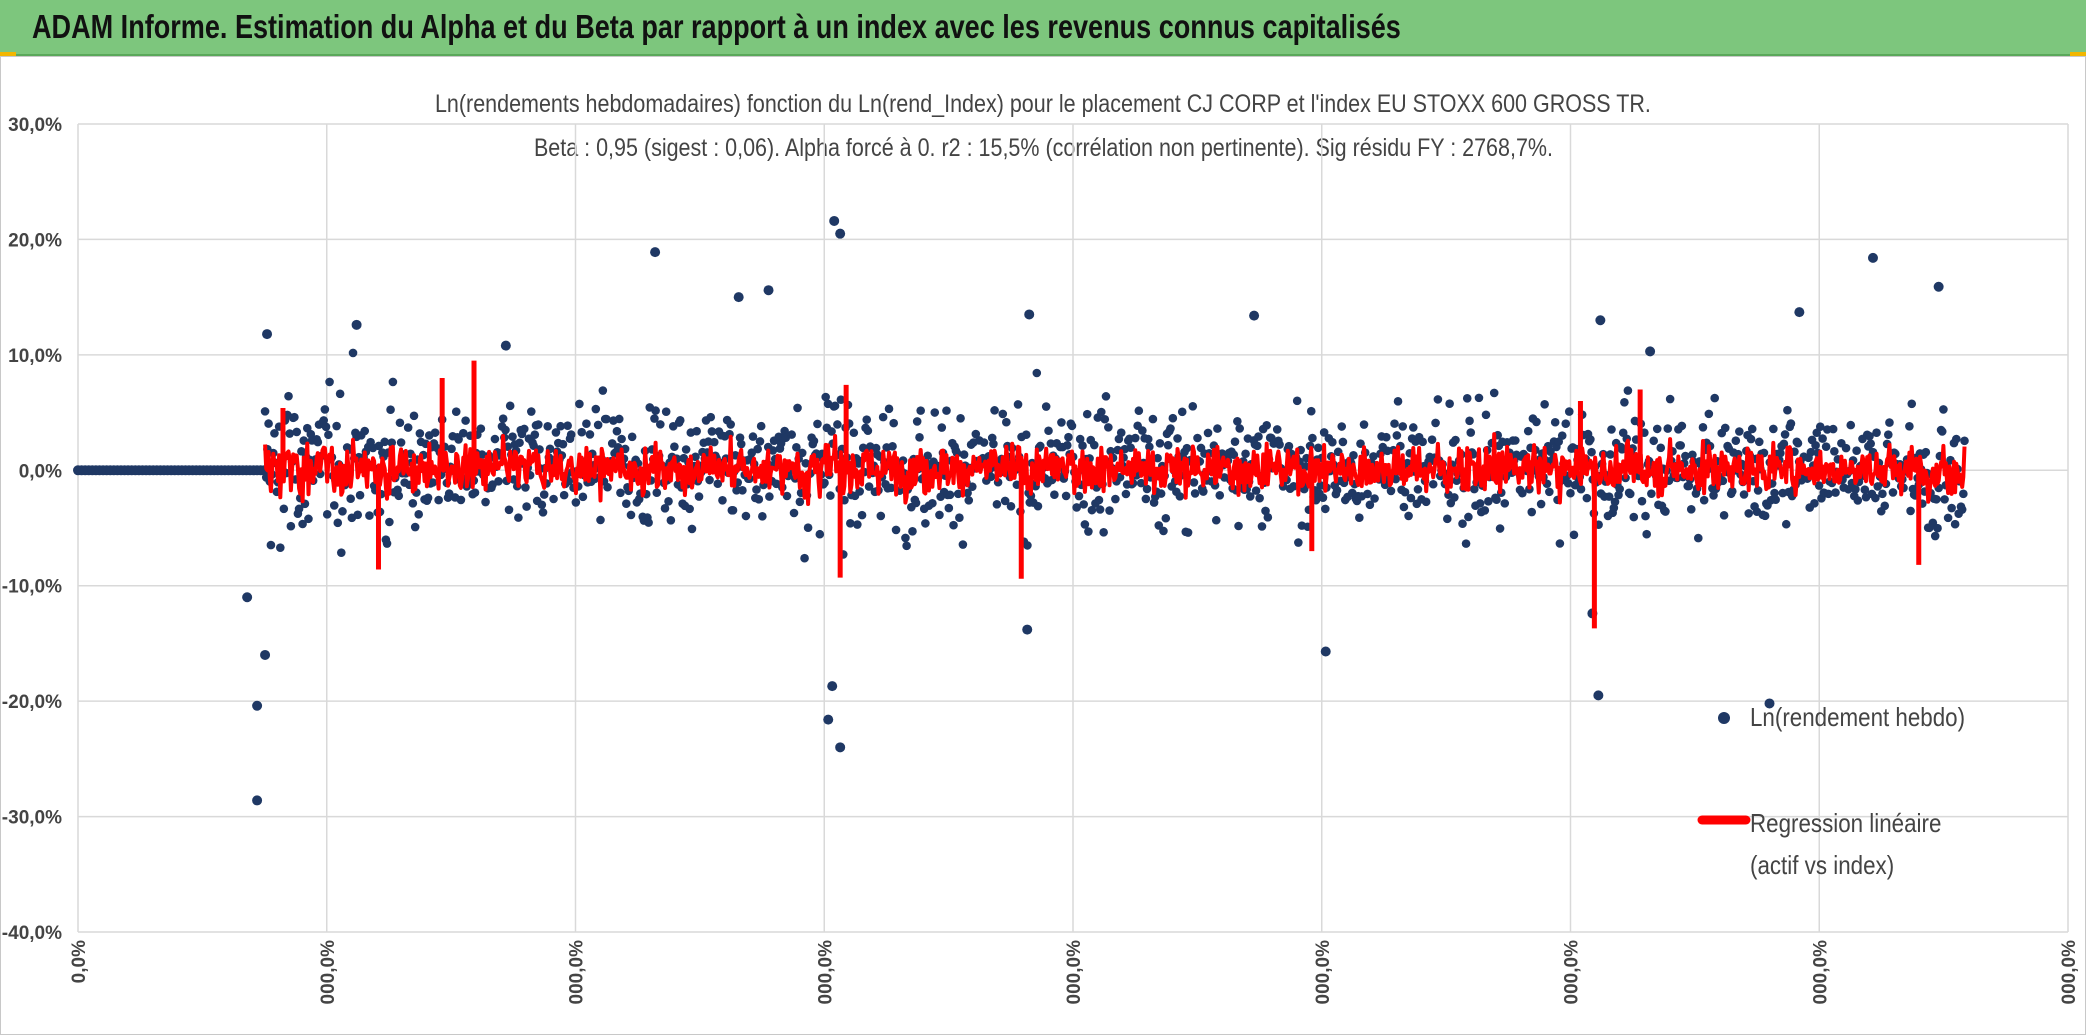 This screenshot has height=1035, width=2086. Describe the element at coordinates (2069, 972) in the screenshot. I see `x-tick-label: 000,0%` at that location.